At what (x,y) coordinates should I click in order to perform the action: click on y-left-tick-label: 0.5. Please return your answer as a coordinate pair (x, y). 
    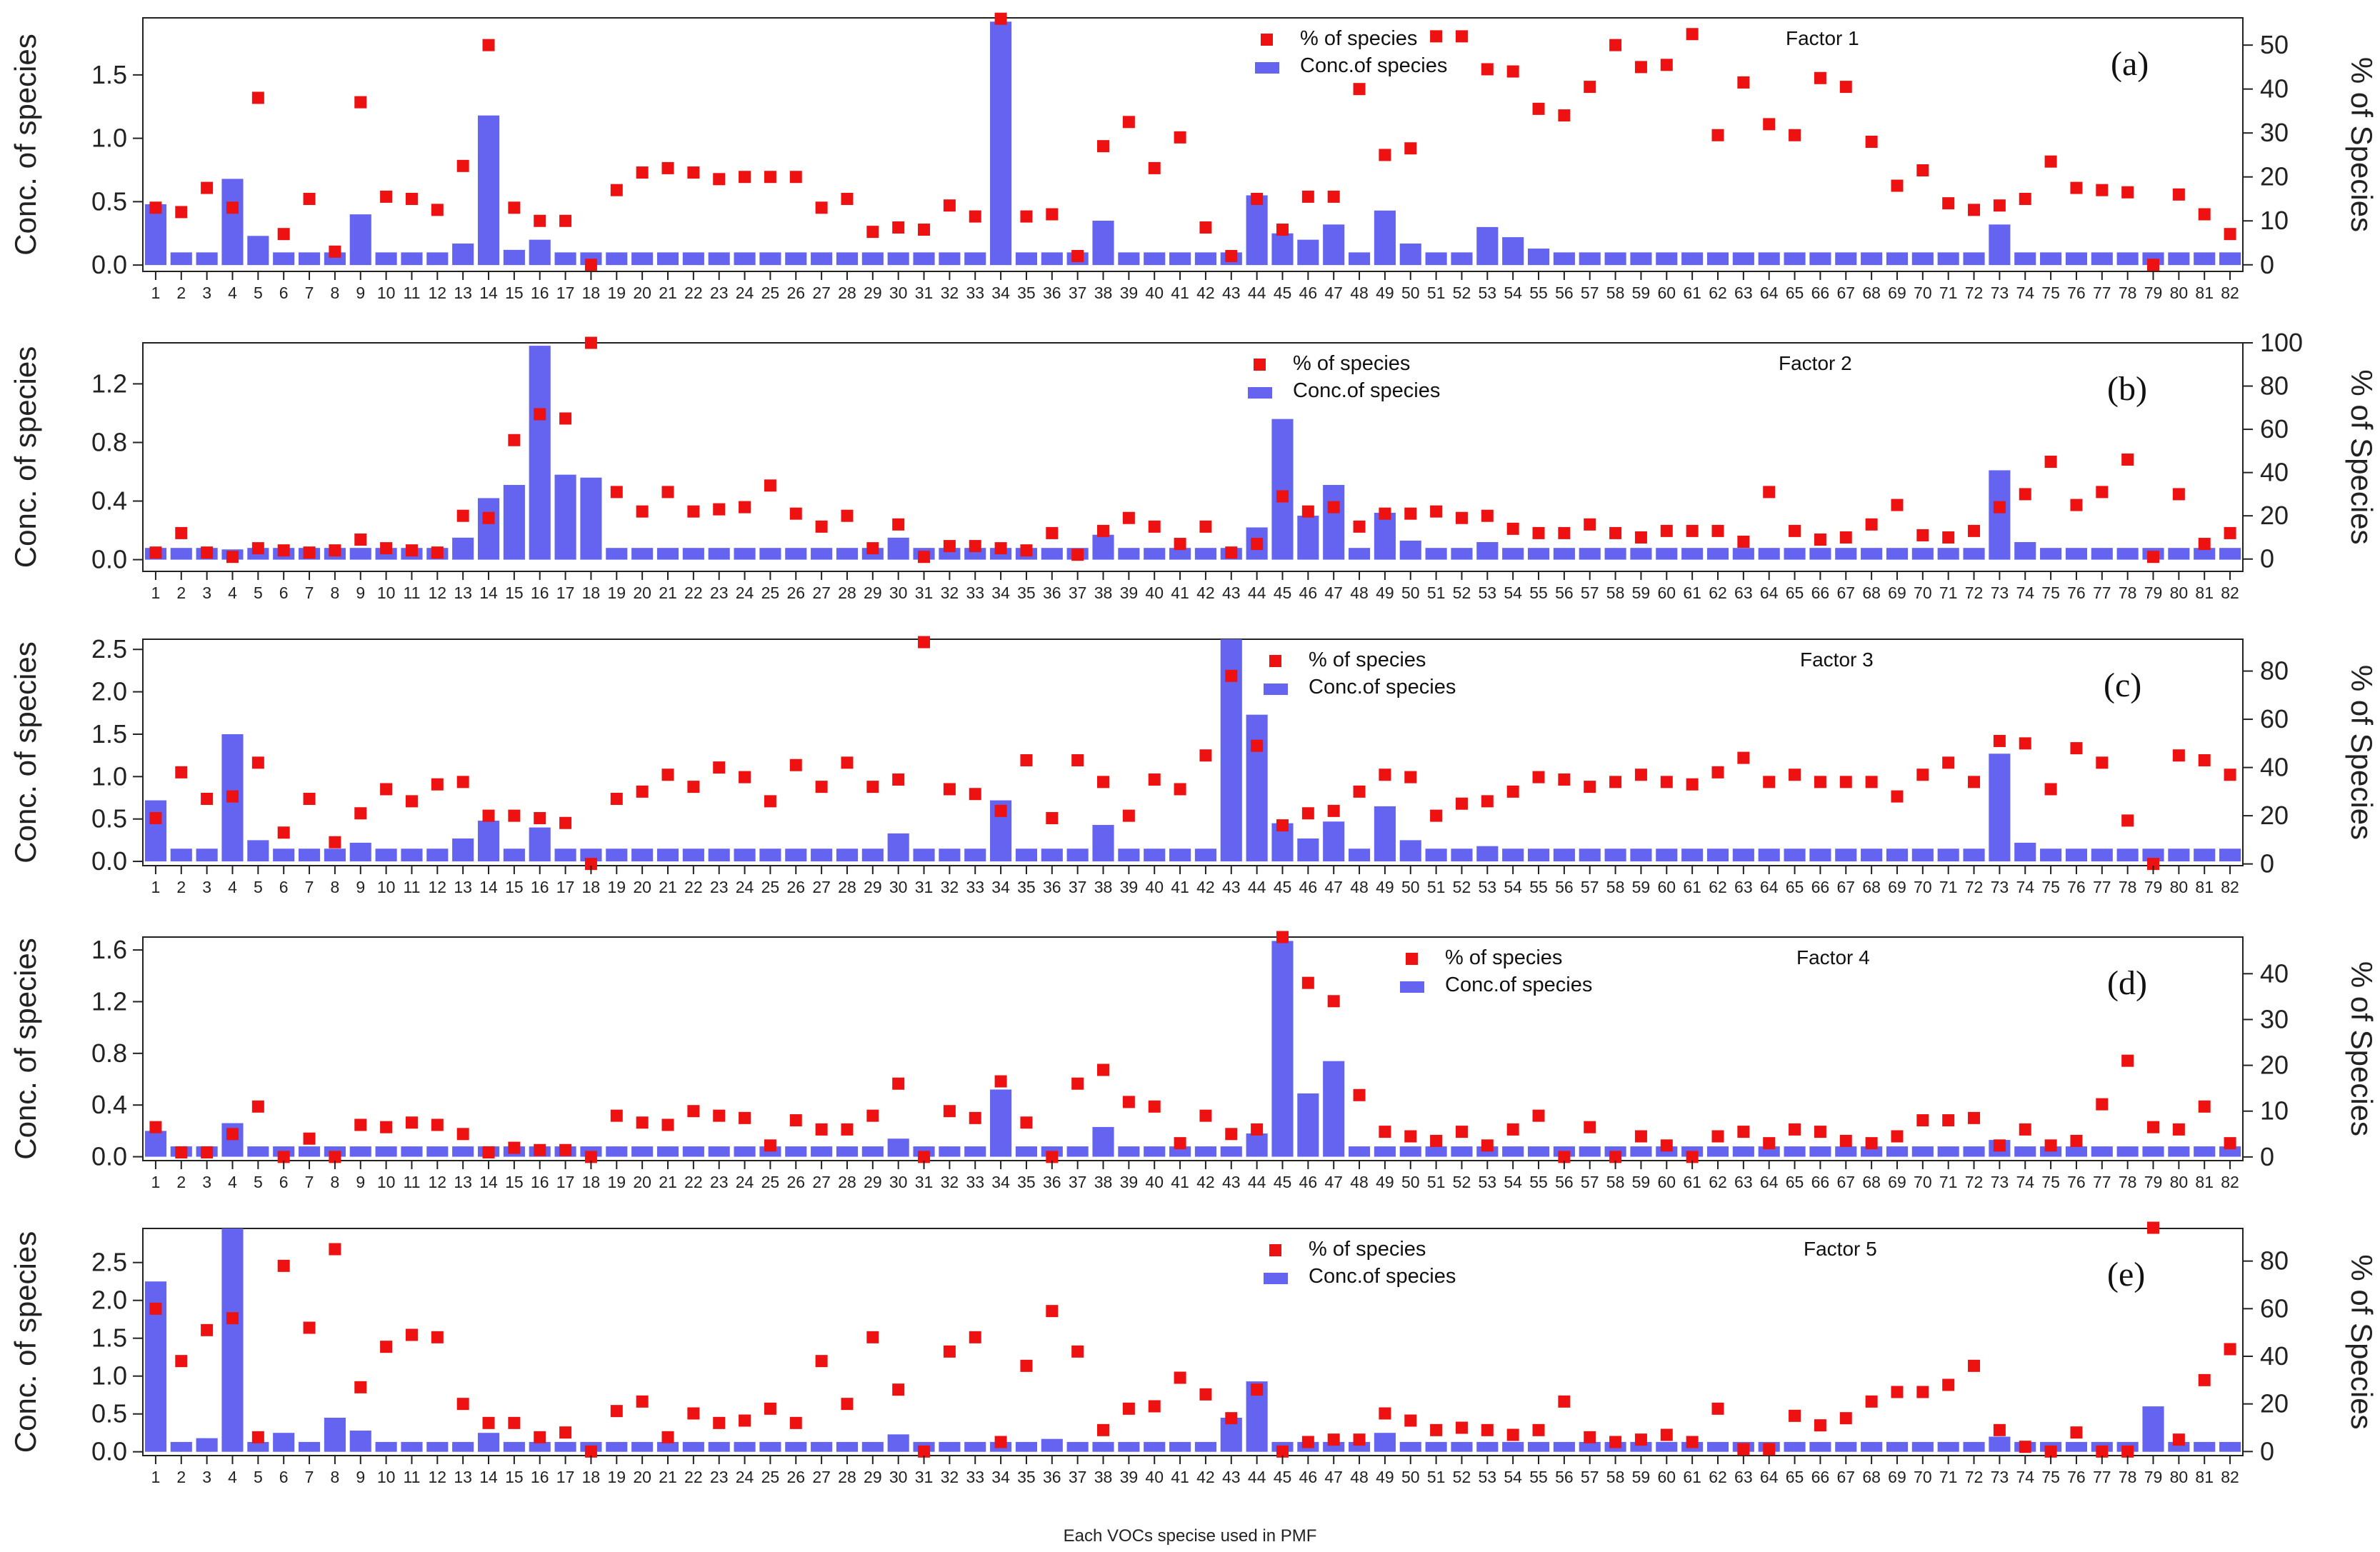
    Looking at the image, I should click on (109, 1413).